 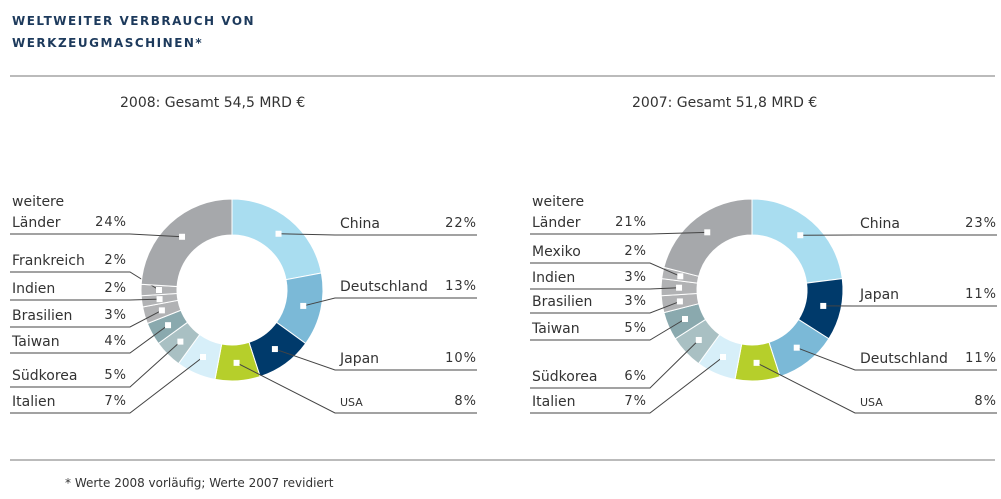 What do you see at coordinates (48, 261) in the screenshot?
I see `category-label: Frankreich` at bounding box center [48, 261].